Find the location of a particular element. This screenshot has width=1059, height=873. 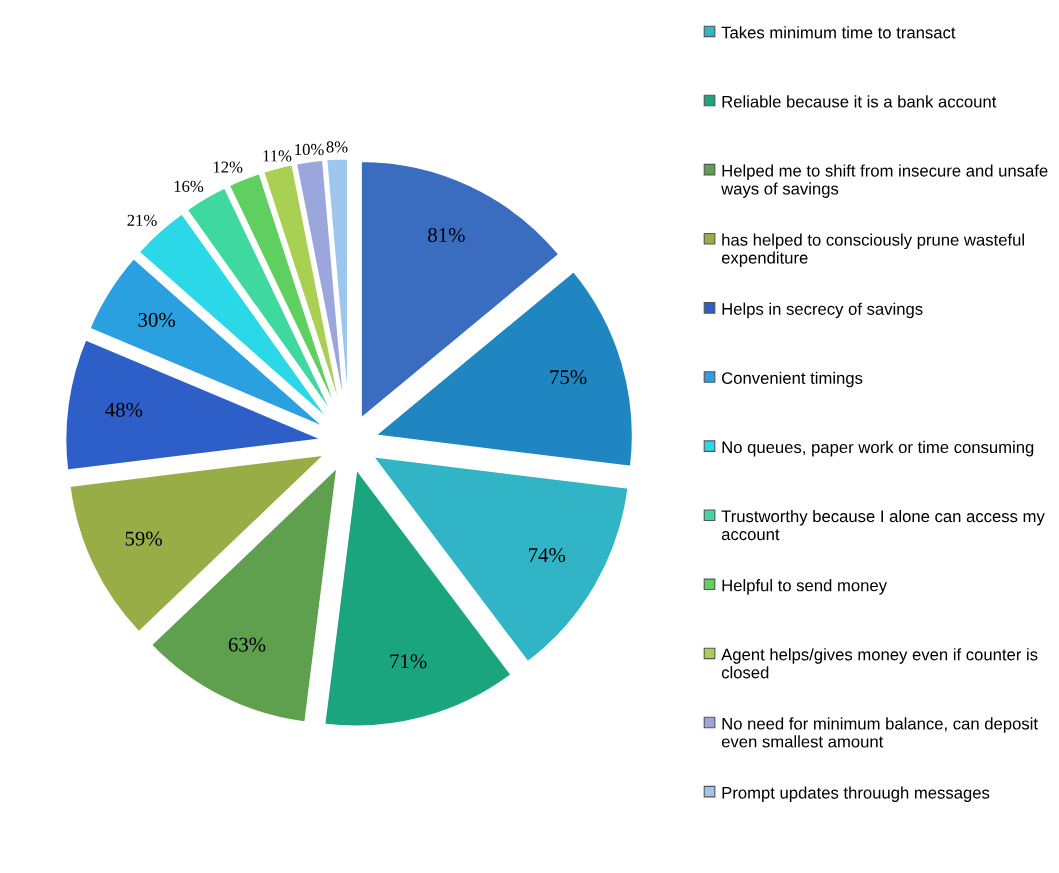

data-label: 74% is located at coordinates (547, 555).